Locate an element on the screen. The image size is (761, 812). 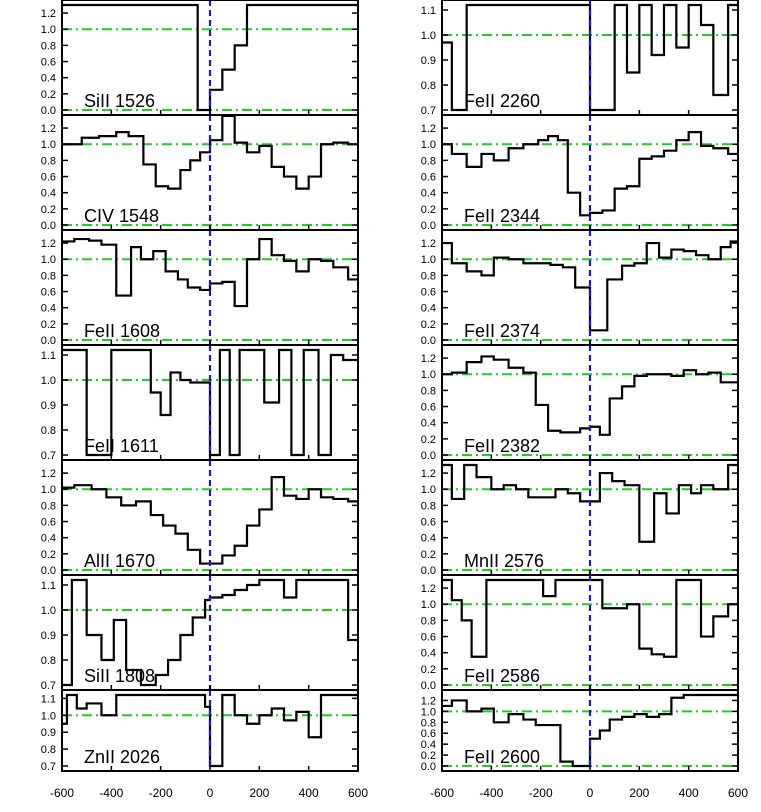
ion-label: CIV 1548 is located at coordinates (121, 216).